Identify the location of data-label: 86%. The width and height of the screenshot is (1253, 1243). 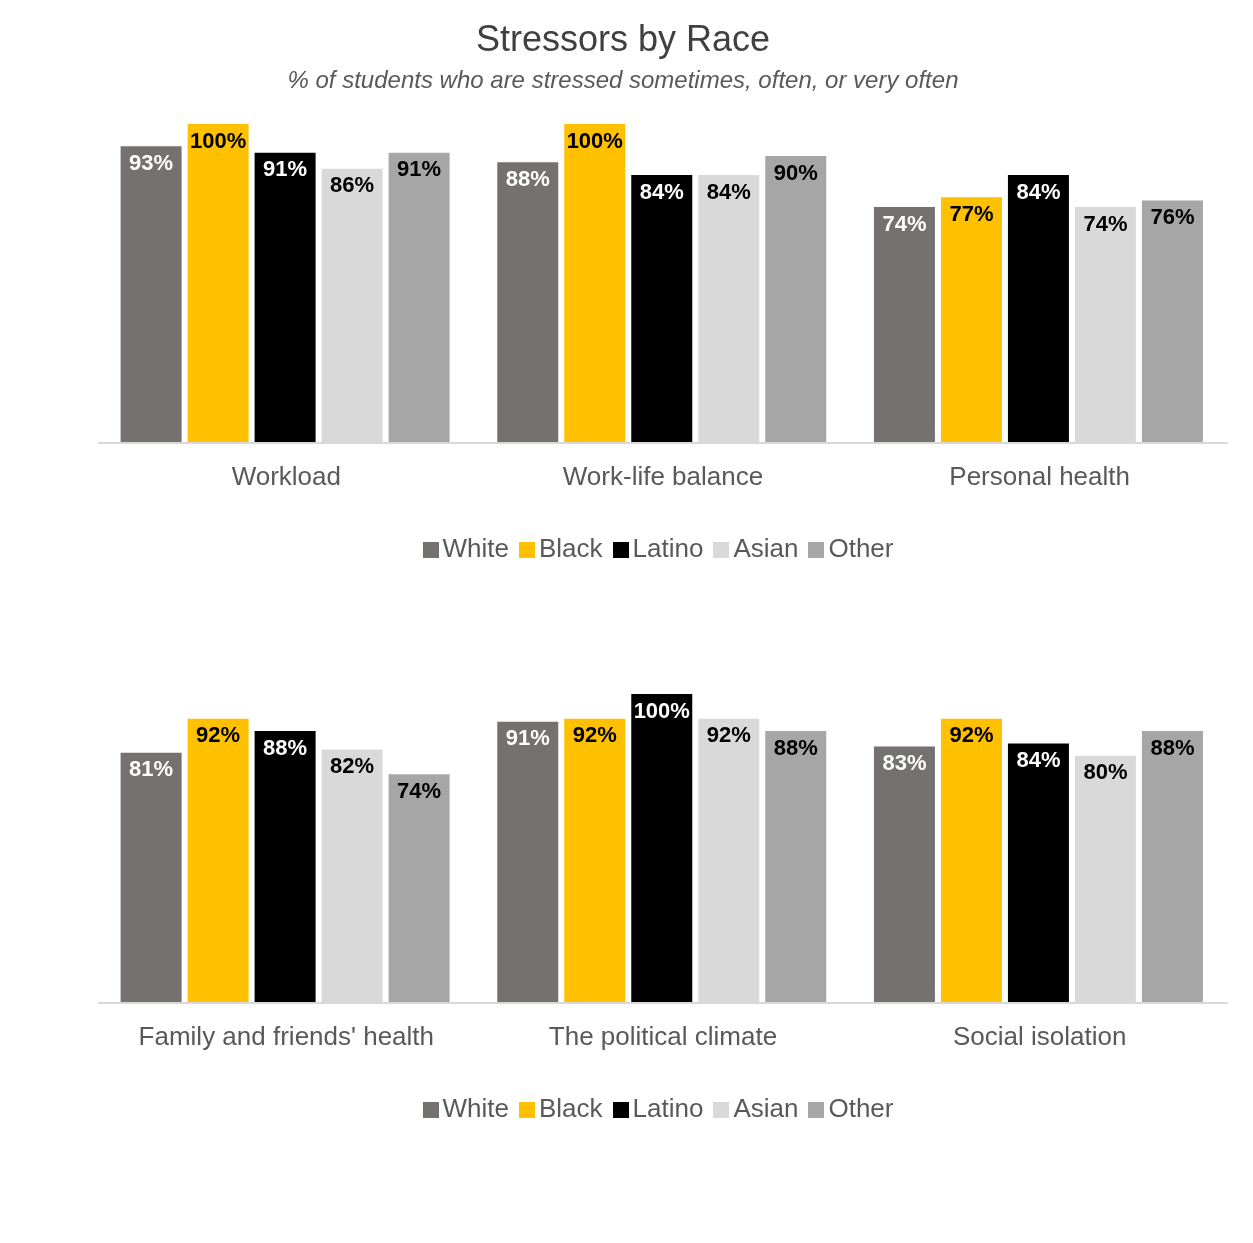
(352, 185).